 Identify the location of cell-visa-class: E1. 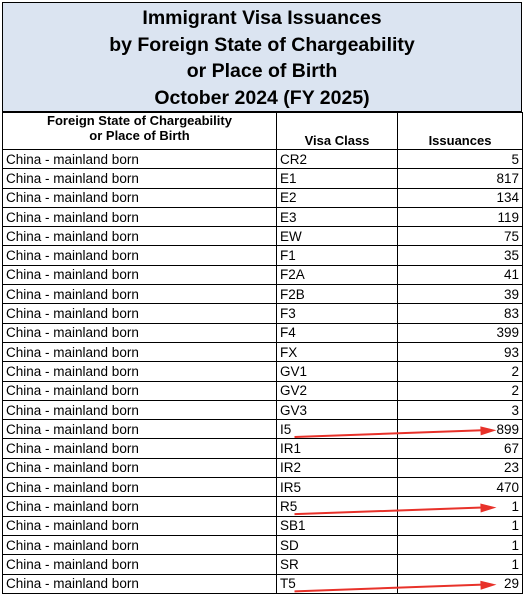
(337, 178).